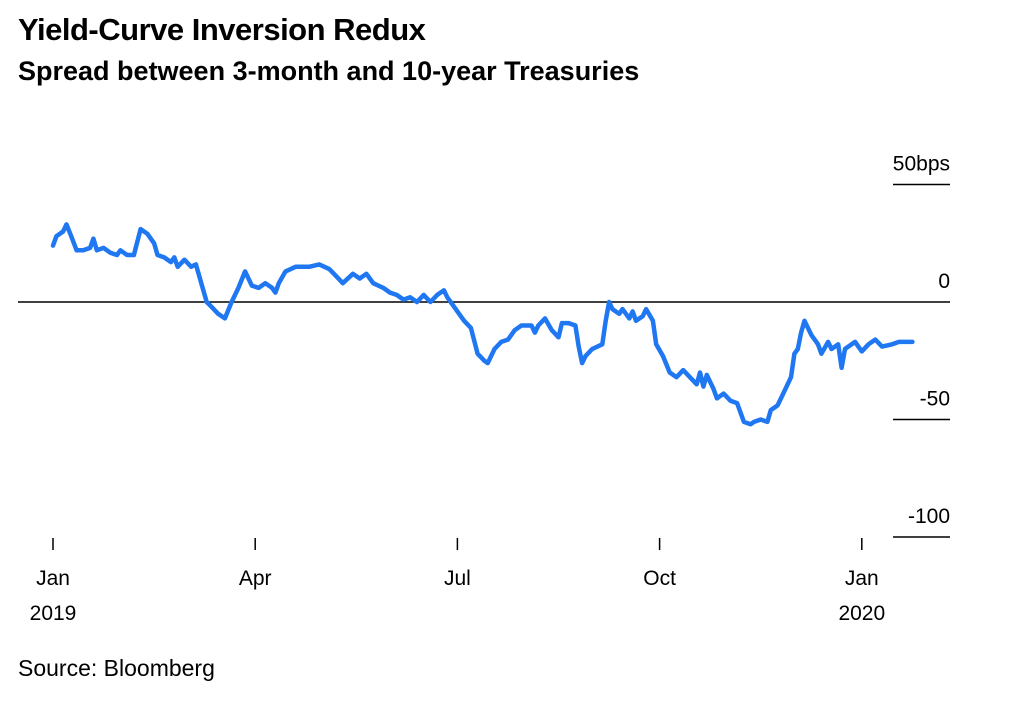 This screenshot has height=720, width=1010. What do you see at coordinates (255, 578) in the screenshot?
I see `x-tick-label: Apr` at bounding box center [255, 578].